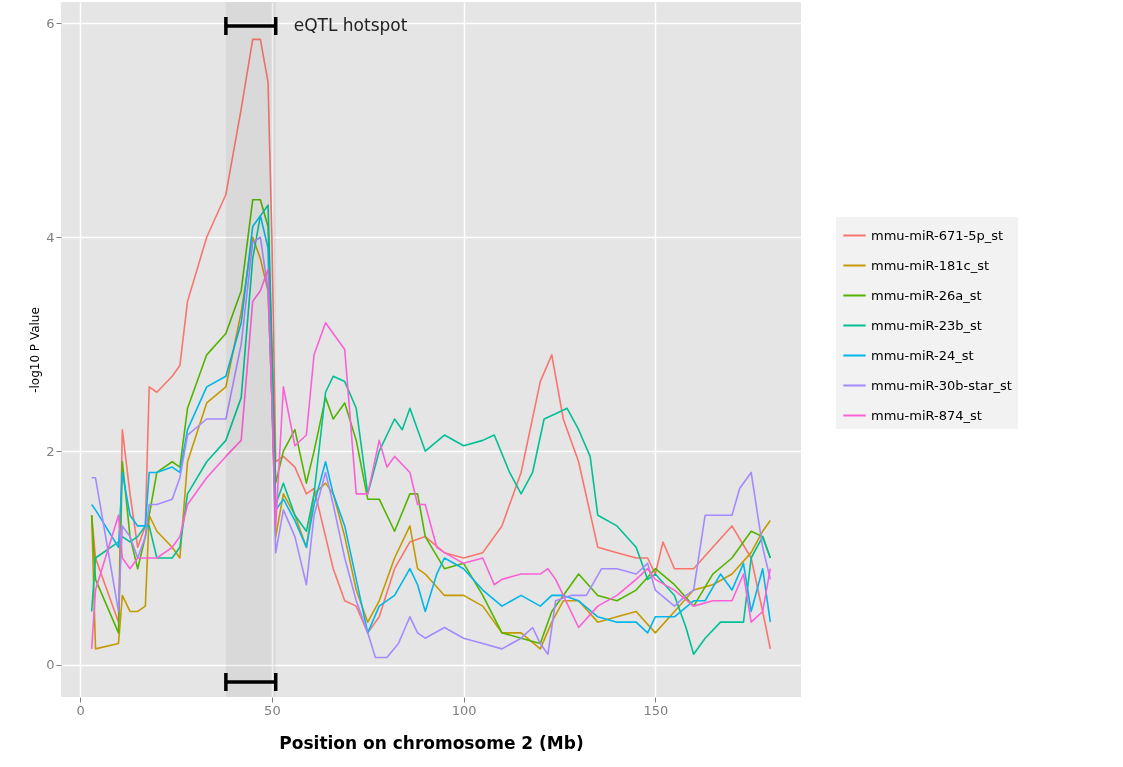 The image size is (1123, 767). I want to click on y-tick-label: 0, so click(50, 665).